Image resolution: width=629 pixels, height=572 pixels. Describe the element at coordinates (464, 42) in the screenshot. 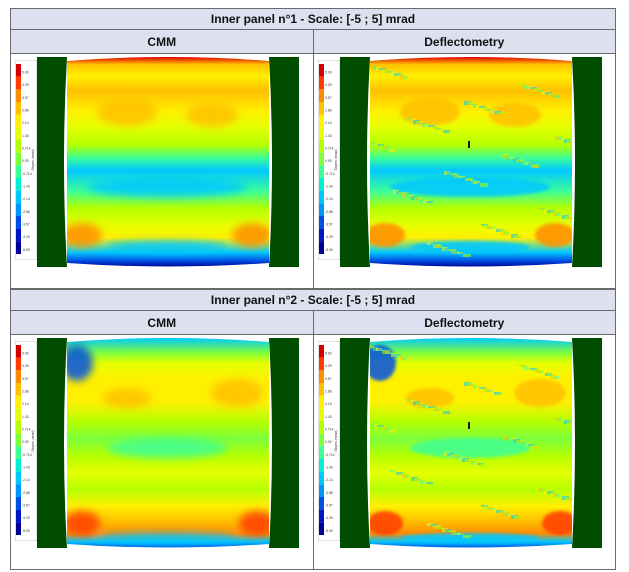

I see `panel-1-deflectometry-header: Deflectometry` at that location.